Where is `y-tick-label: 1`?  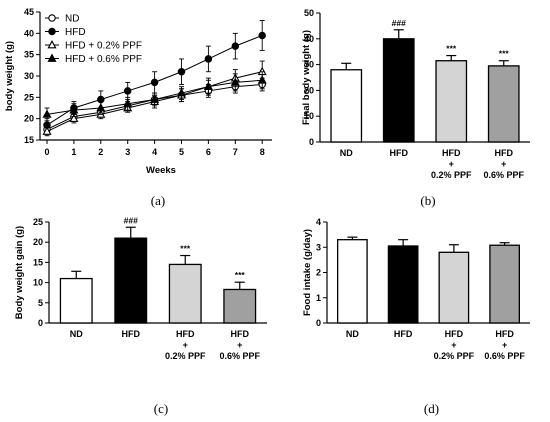
y-tick-label: 1 is located at coordinates (318, 298).